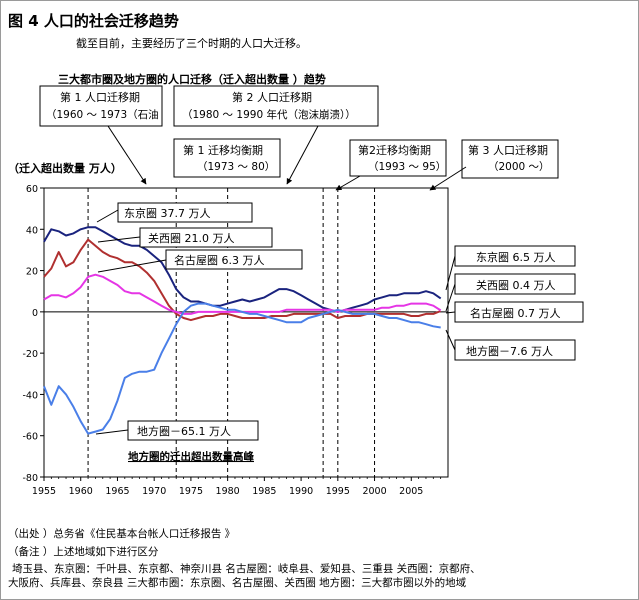  I want to click on callout-period-2-title: 第 2 人口迁移期, so click(272, 97).